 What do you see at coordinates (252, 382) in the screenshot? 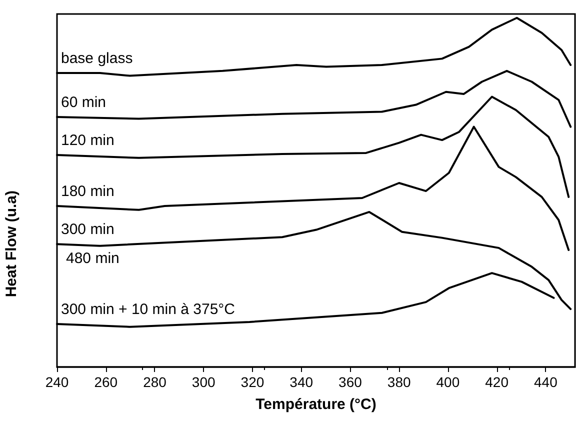
I see `x-tick-label: 320` at bounding box center [252, 382].